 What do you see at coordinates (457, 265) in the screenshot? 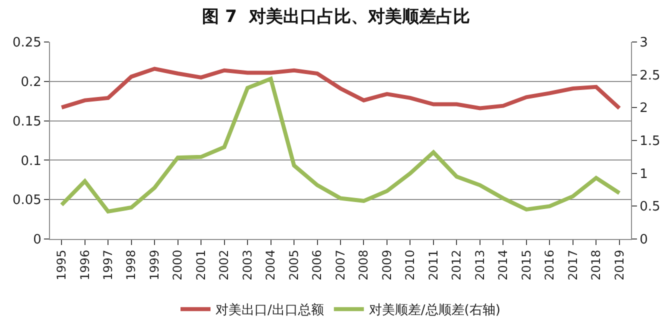
I see `x-tick-label: 2012` at bounding box center [457, 265].